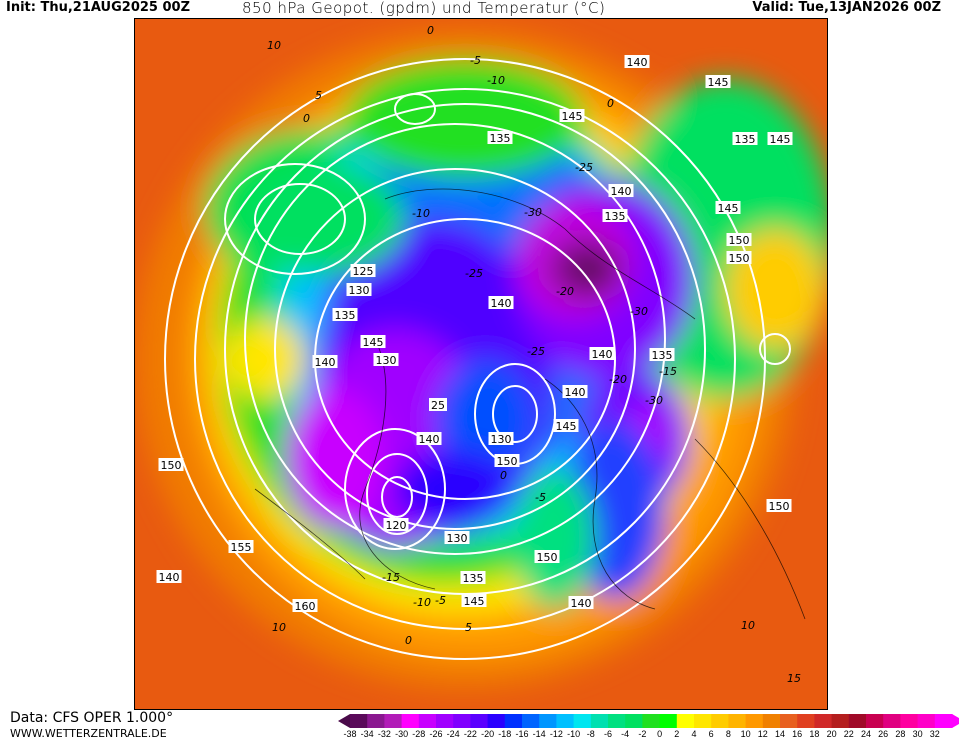 The height and width of the screenshot is (741, 959). I want to click on legend-tick: -32, so click(384, 734).